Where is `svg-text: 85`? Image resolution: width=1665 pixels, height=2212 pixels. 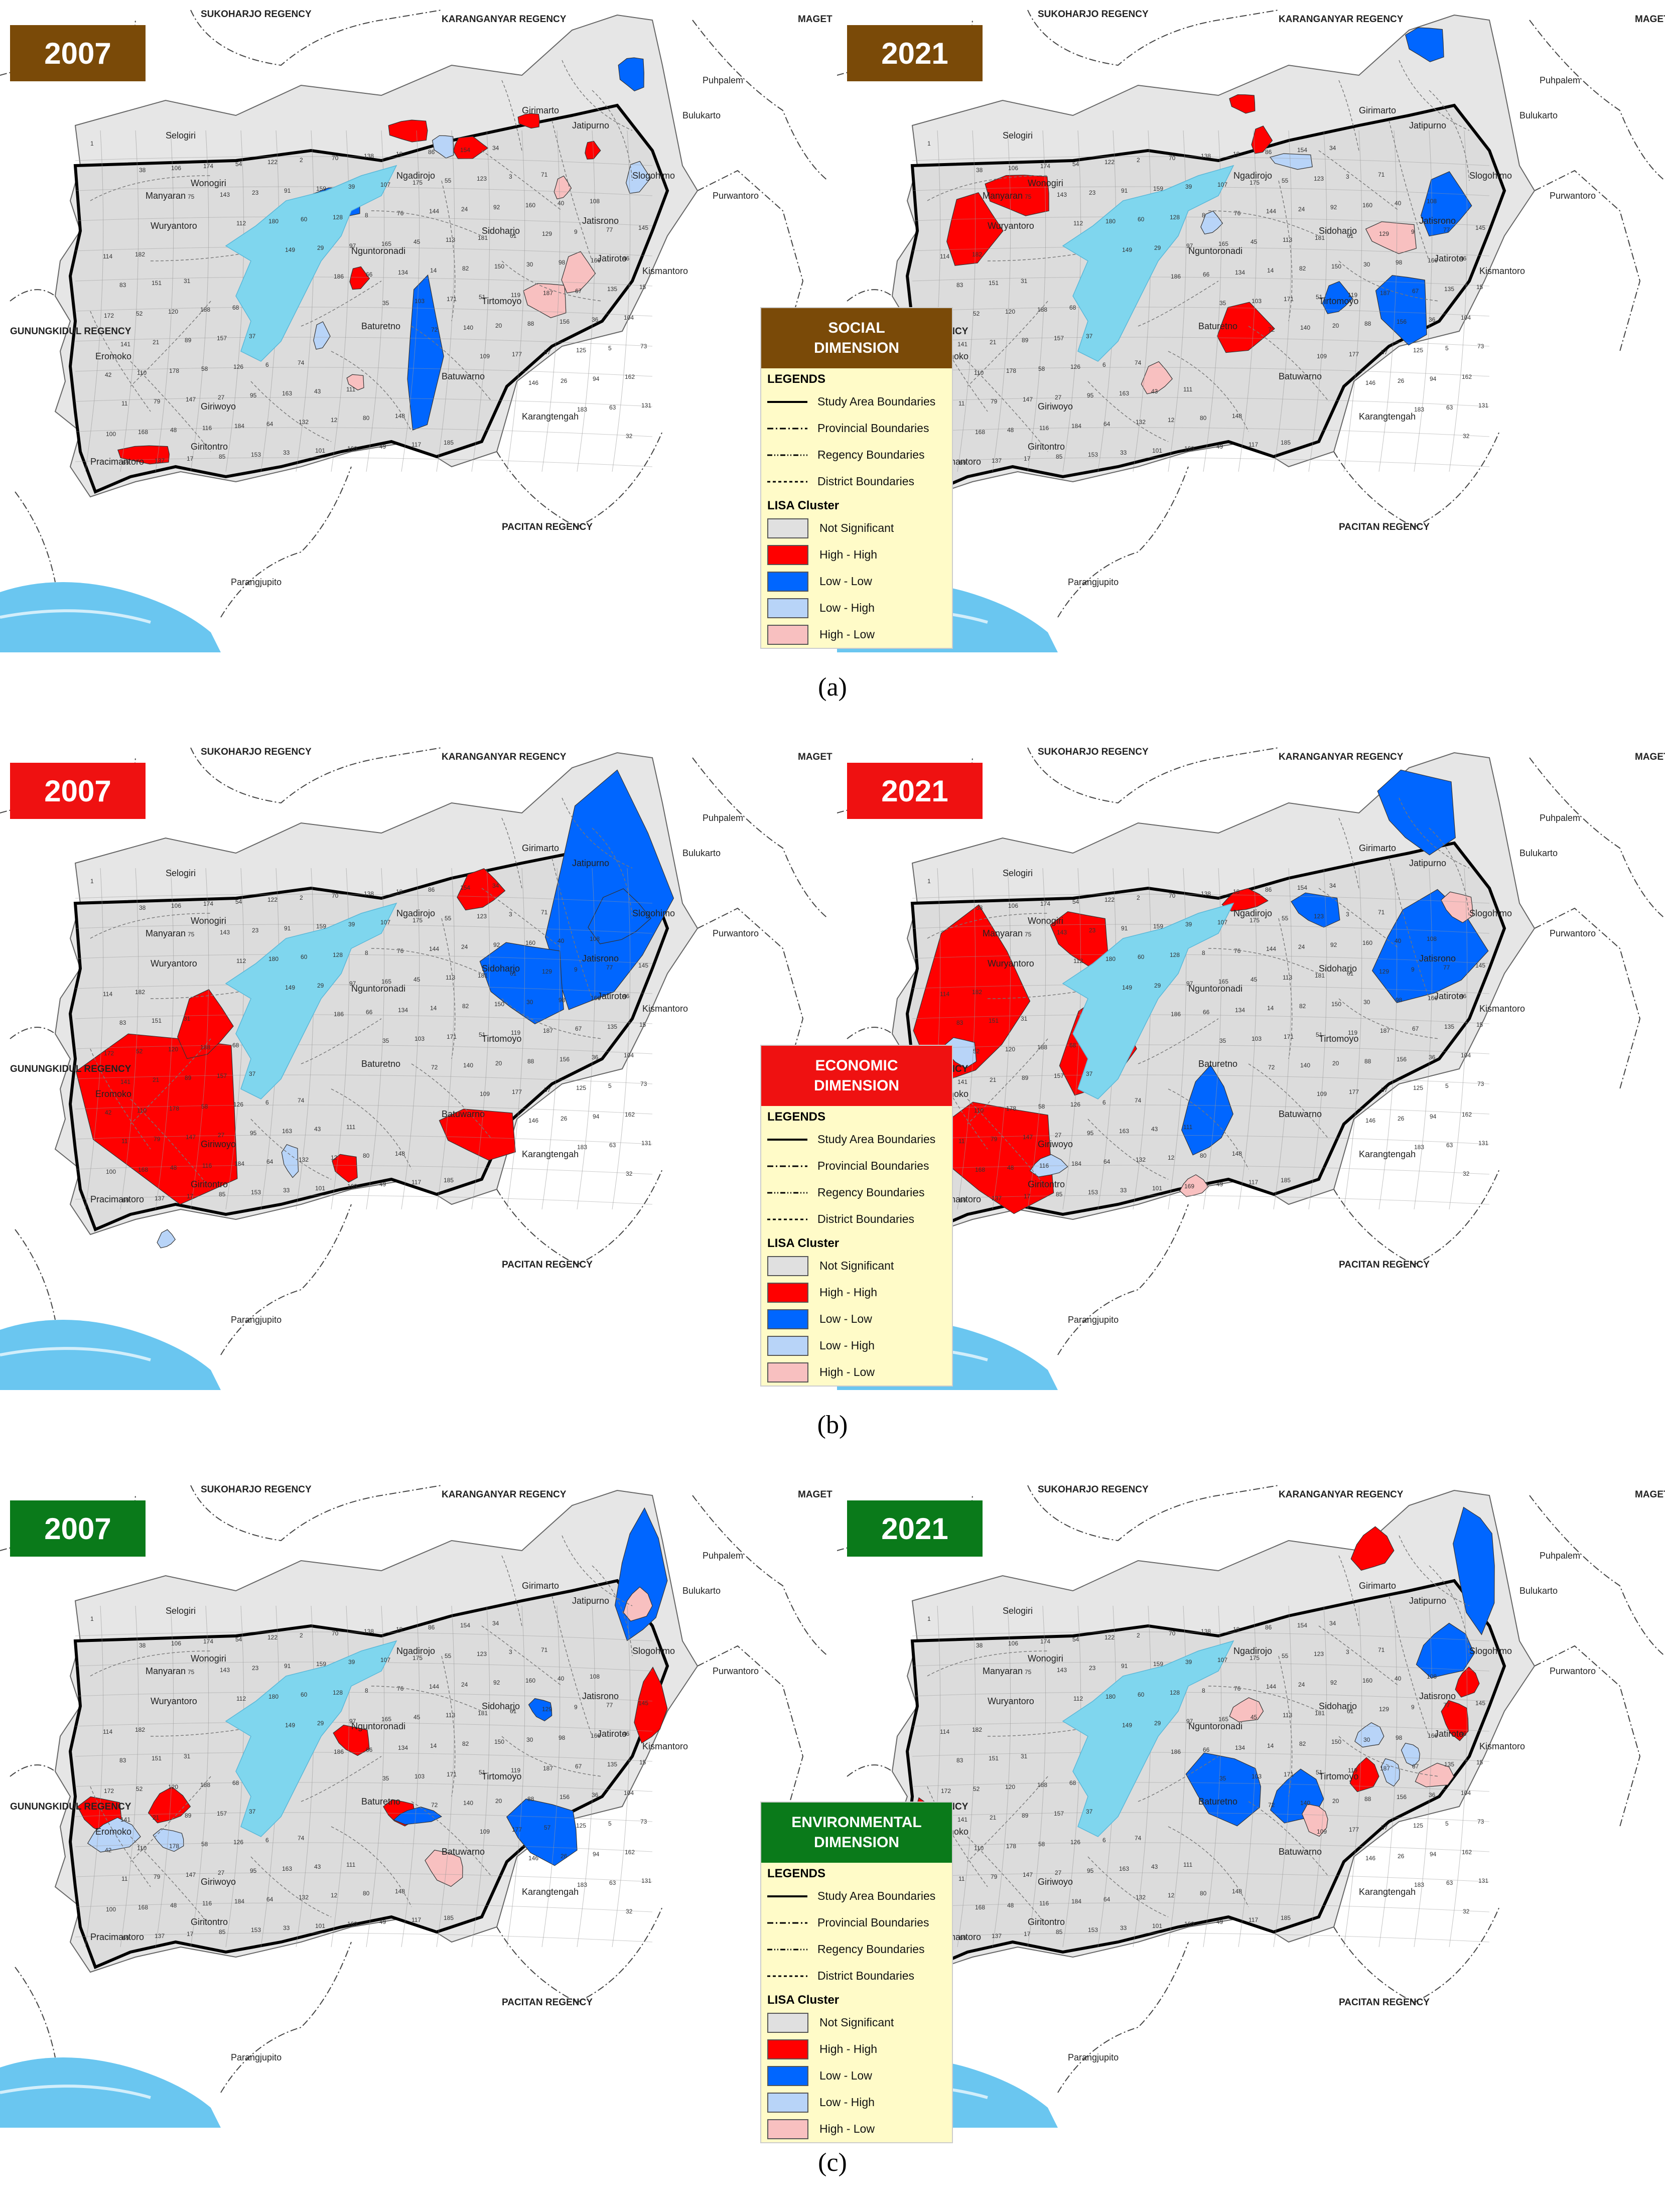
svg-text: 85 is located at coordinates (1060, 1932).